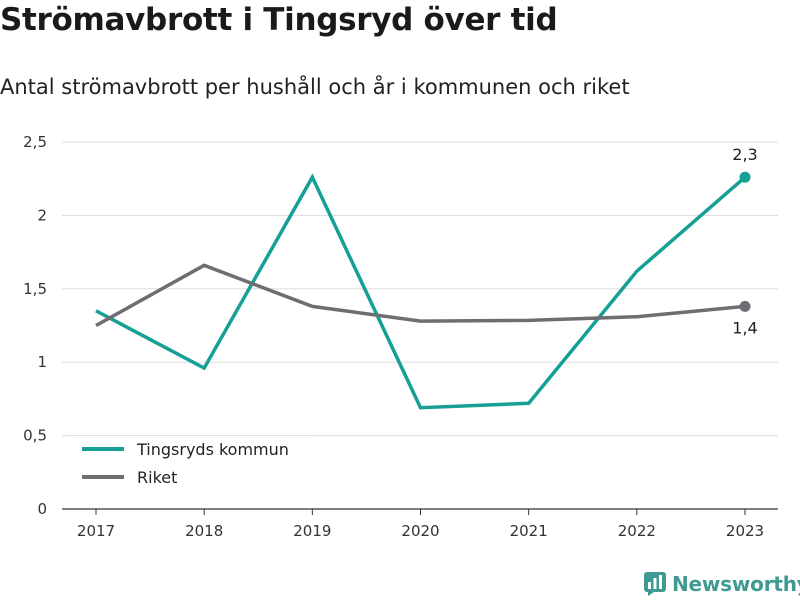  I want to click on x-tick-label: 2020, so click(420, 531).